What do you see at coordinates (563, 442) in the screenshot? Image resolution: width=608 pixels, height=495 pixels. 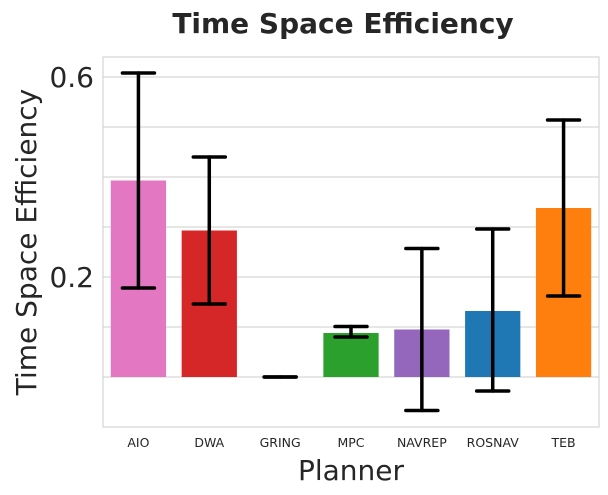 I see `x-tick-label: TEB` at bounding box center [563, 442].